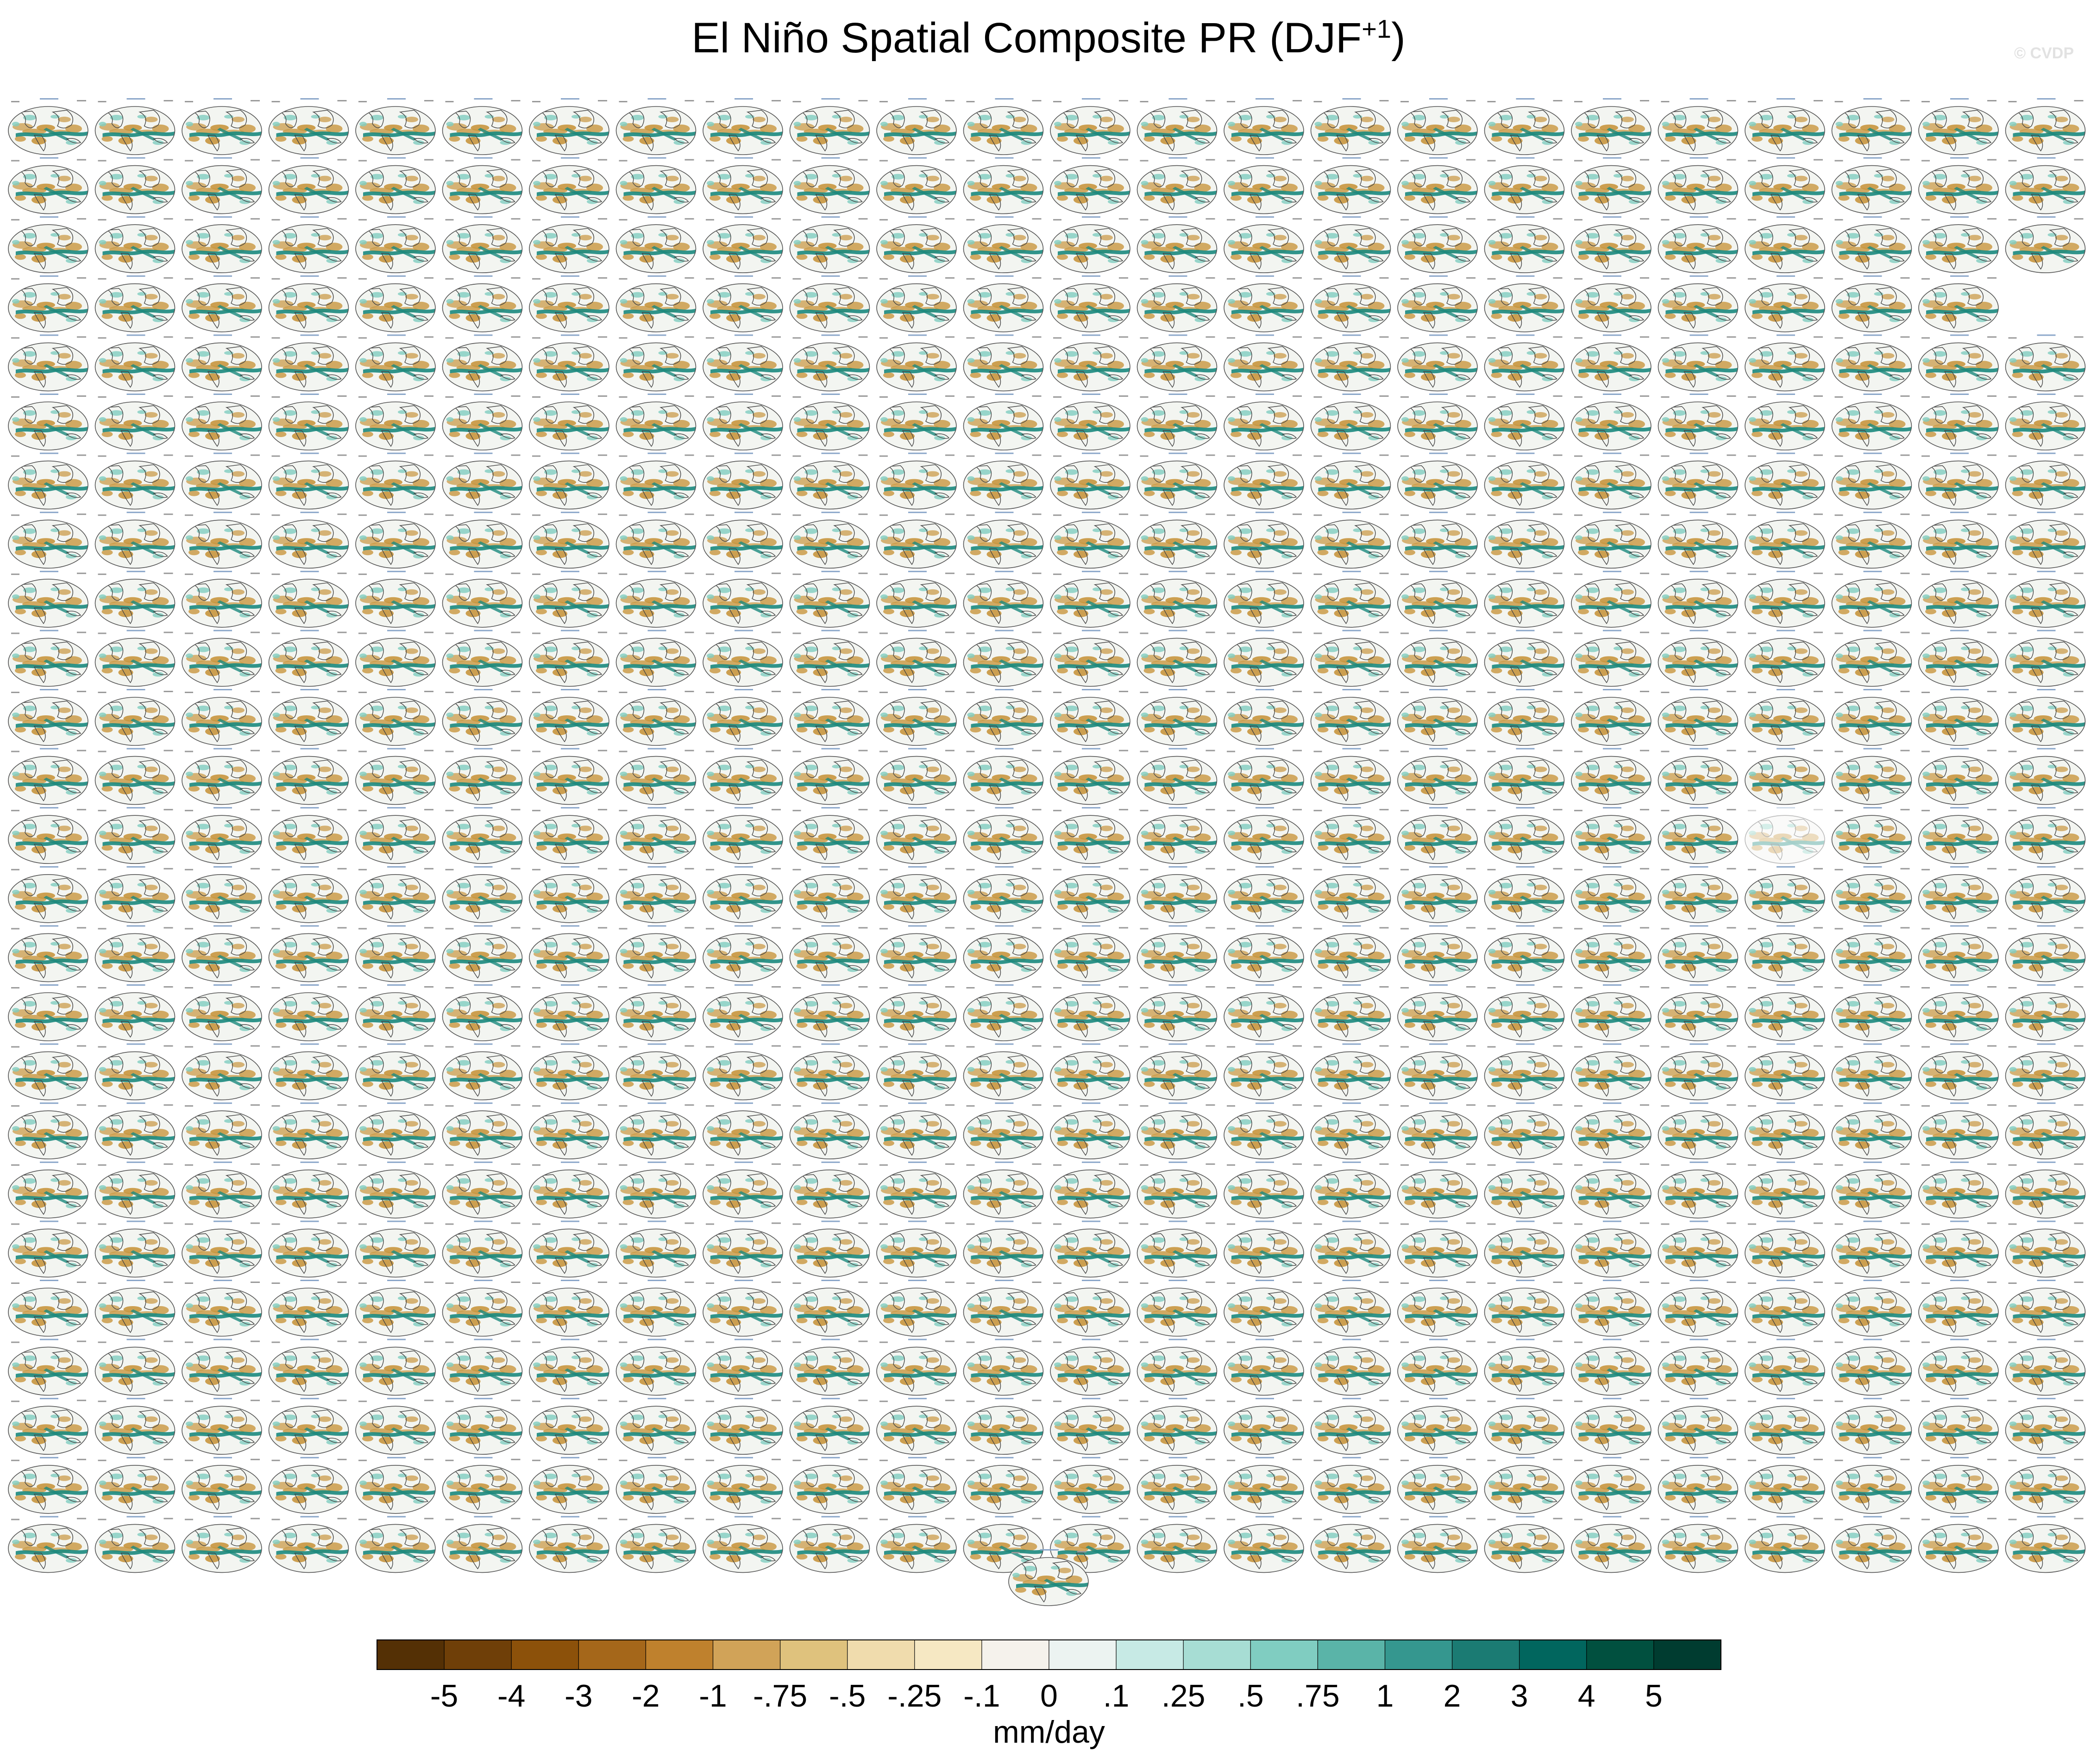  I want to click on colorbar-tick-label: -3, so click(578, 1696).